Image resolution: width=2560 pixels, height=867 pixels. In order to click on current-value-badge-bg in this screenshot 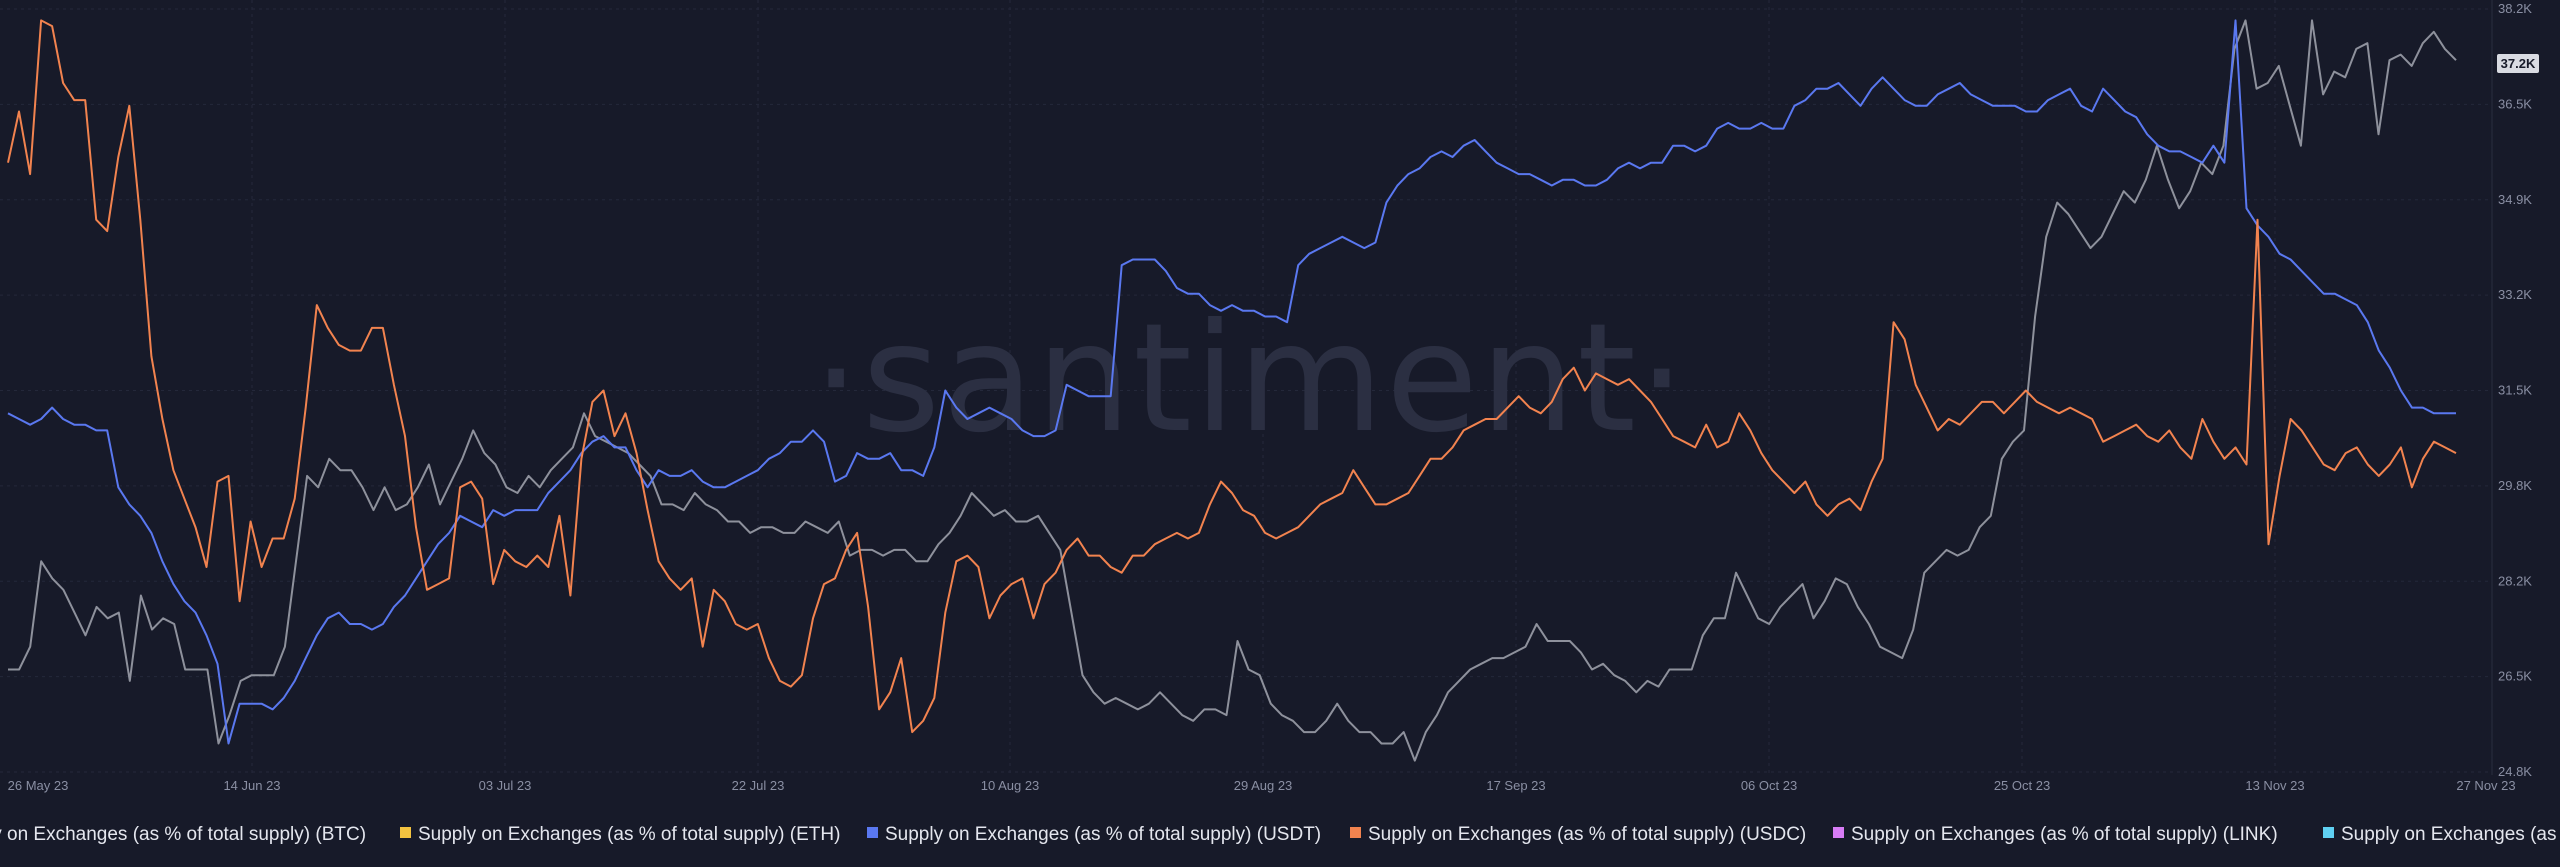, I will do `click(2518, 63)`.